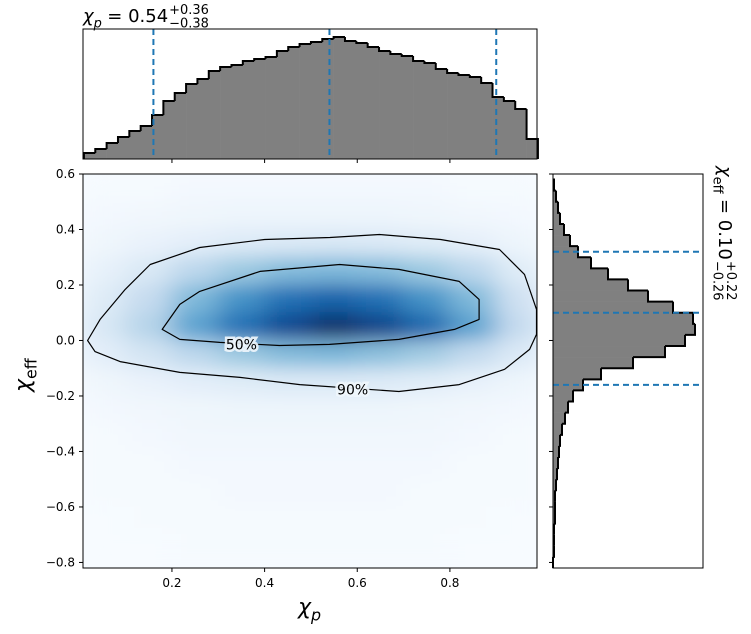 This screenshot has width=751, height=634. Describe the element at coordinates (730, 281) in the screenshot. I see `label-upper: +0.22` at that location.